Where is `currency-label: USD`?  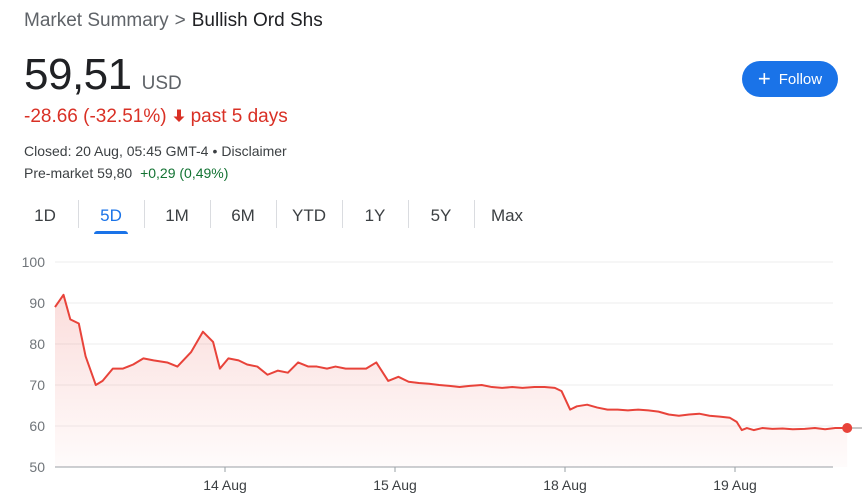 currency-label: USD is located at coordinates (161, 83).